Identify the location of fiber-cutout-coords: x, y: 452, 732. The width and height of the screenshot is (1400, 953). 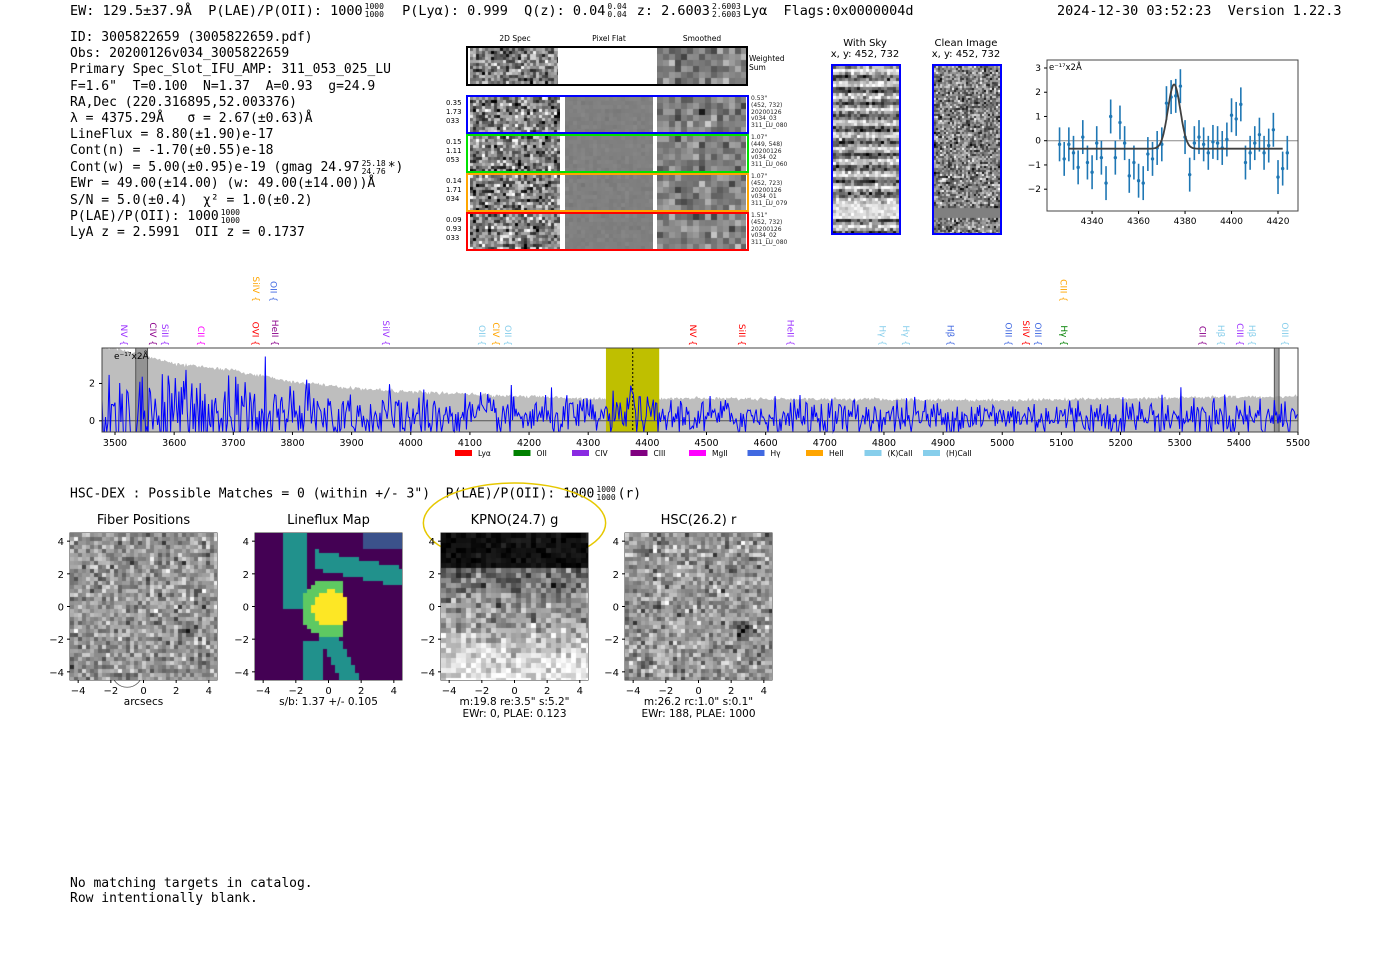
(865, 54).